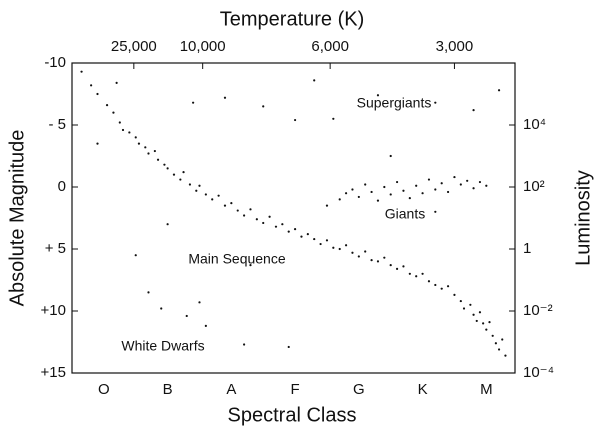 The width and height of the screenshot is (600, 446). Describe the element at coordinates (295, 389) in the screenshot. I see `x-tick-label: F` at that location.